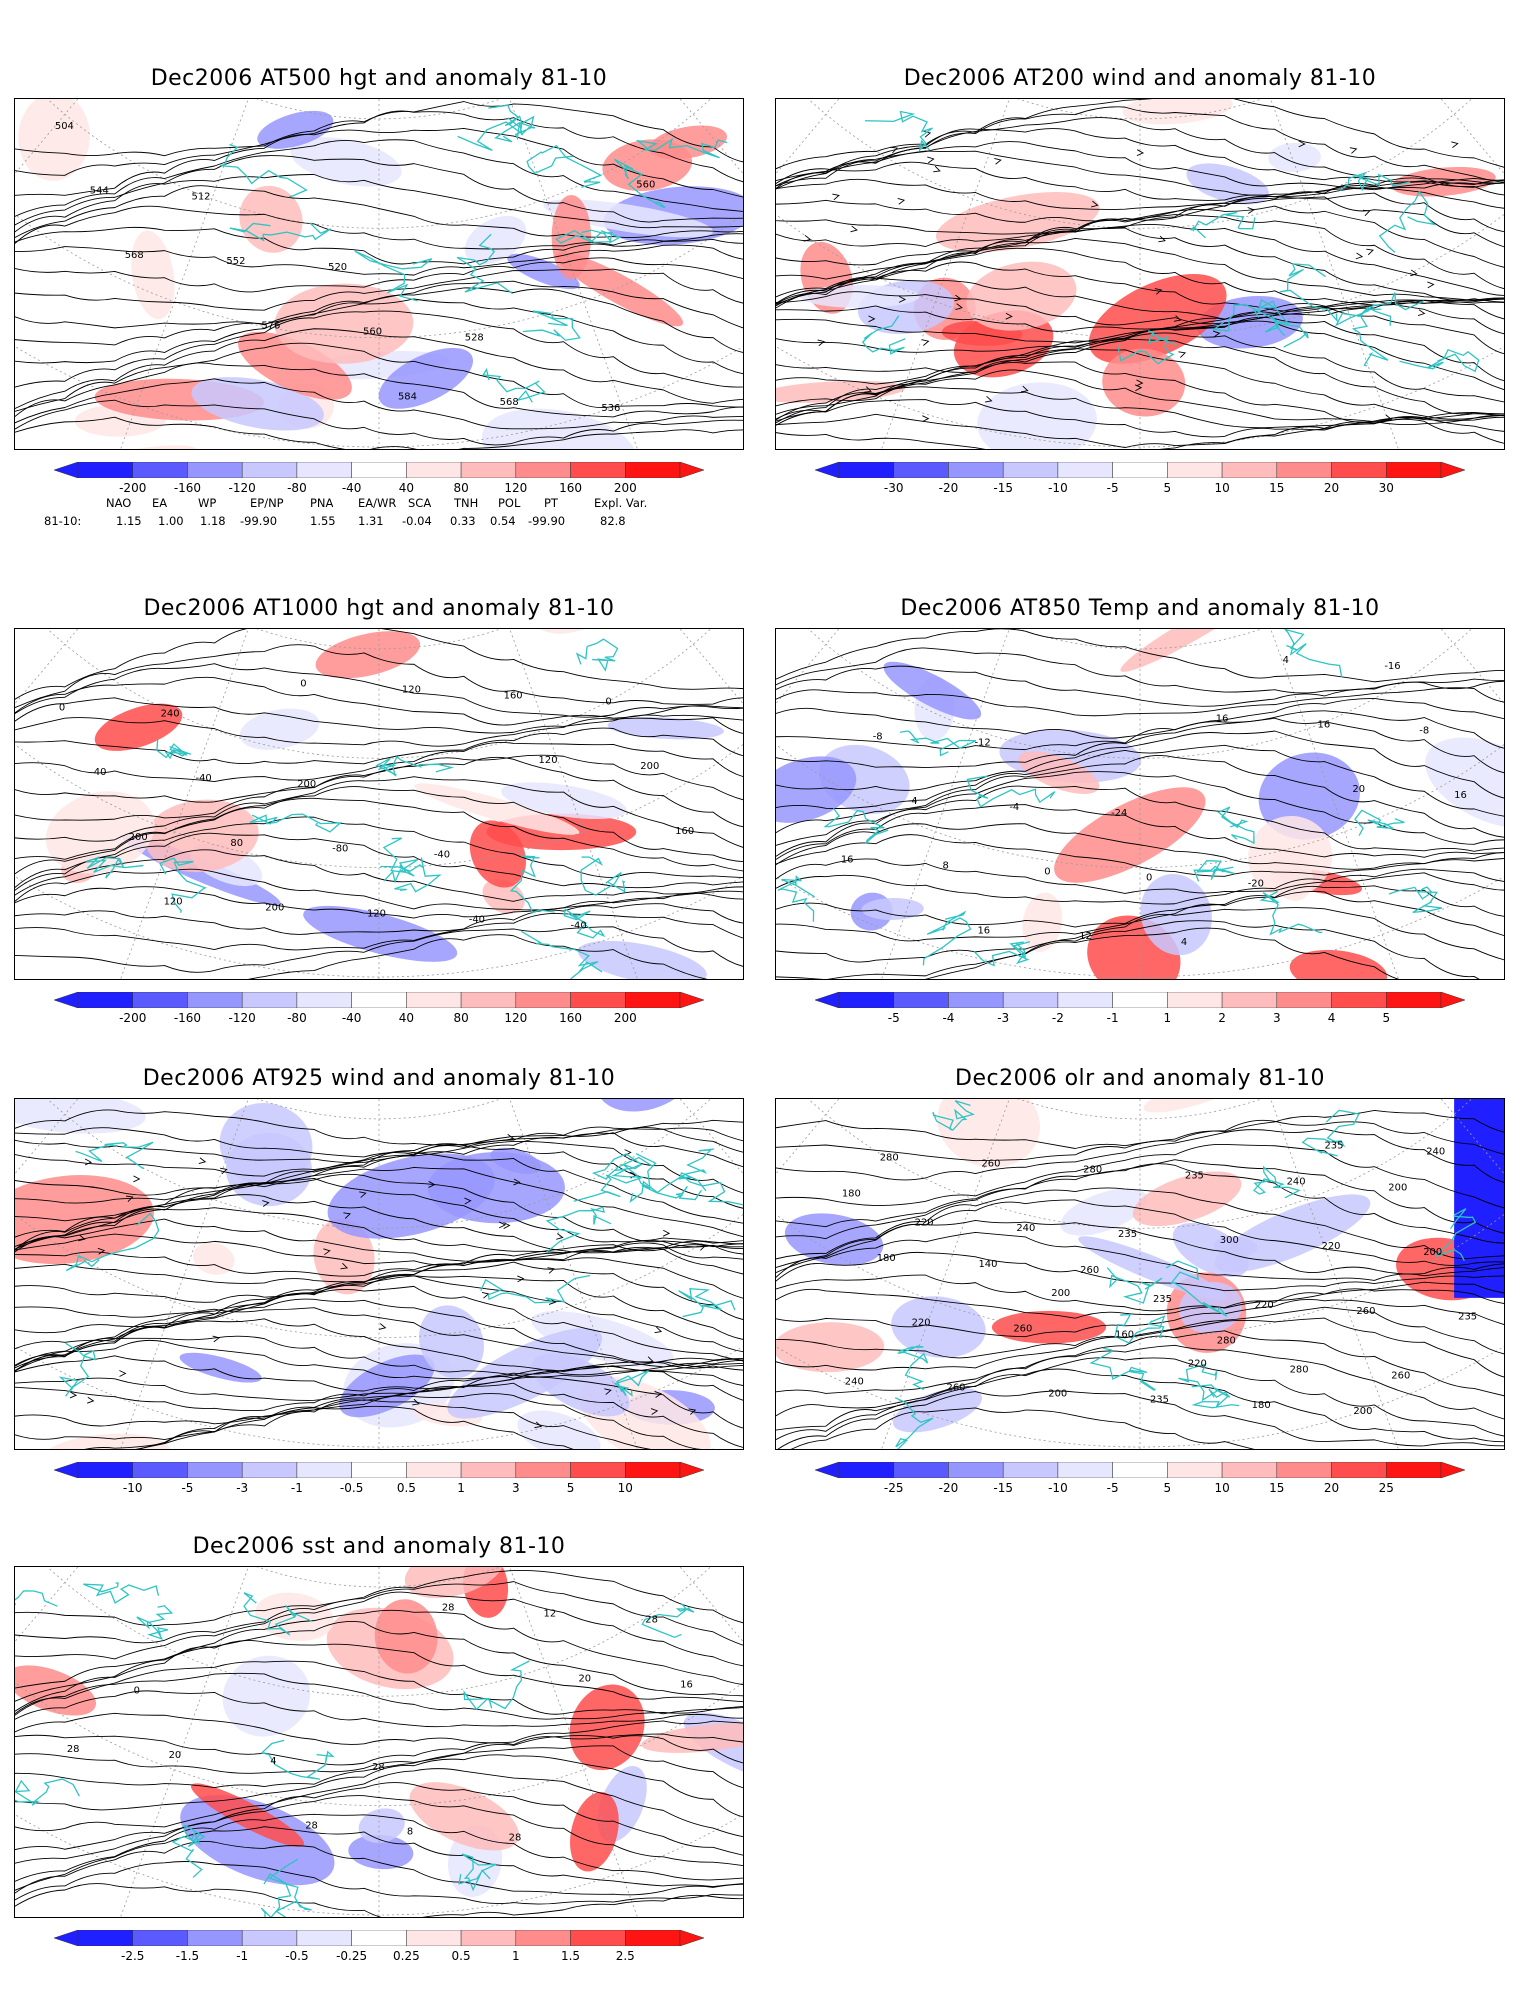 Image resolution: width=1520 pixels, height=2000 pixels. Describe the element at coordinates (379, 78) in the screenshot. I see `panel-title: Dec2006 AT500 hgt and anomaly 81-10` at that location.